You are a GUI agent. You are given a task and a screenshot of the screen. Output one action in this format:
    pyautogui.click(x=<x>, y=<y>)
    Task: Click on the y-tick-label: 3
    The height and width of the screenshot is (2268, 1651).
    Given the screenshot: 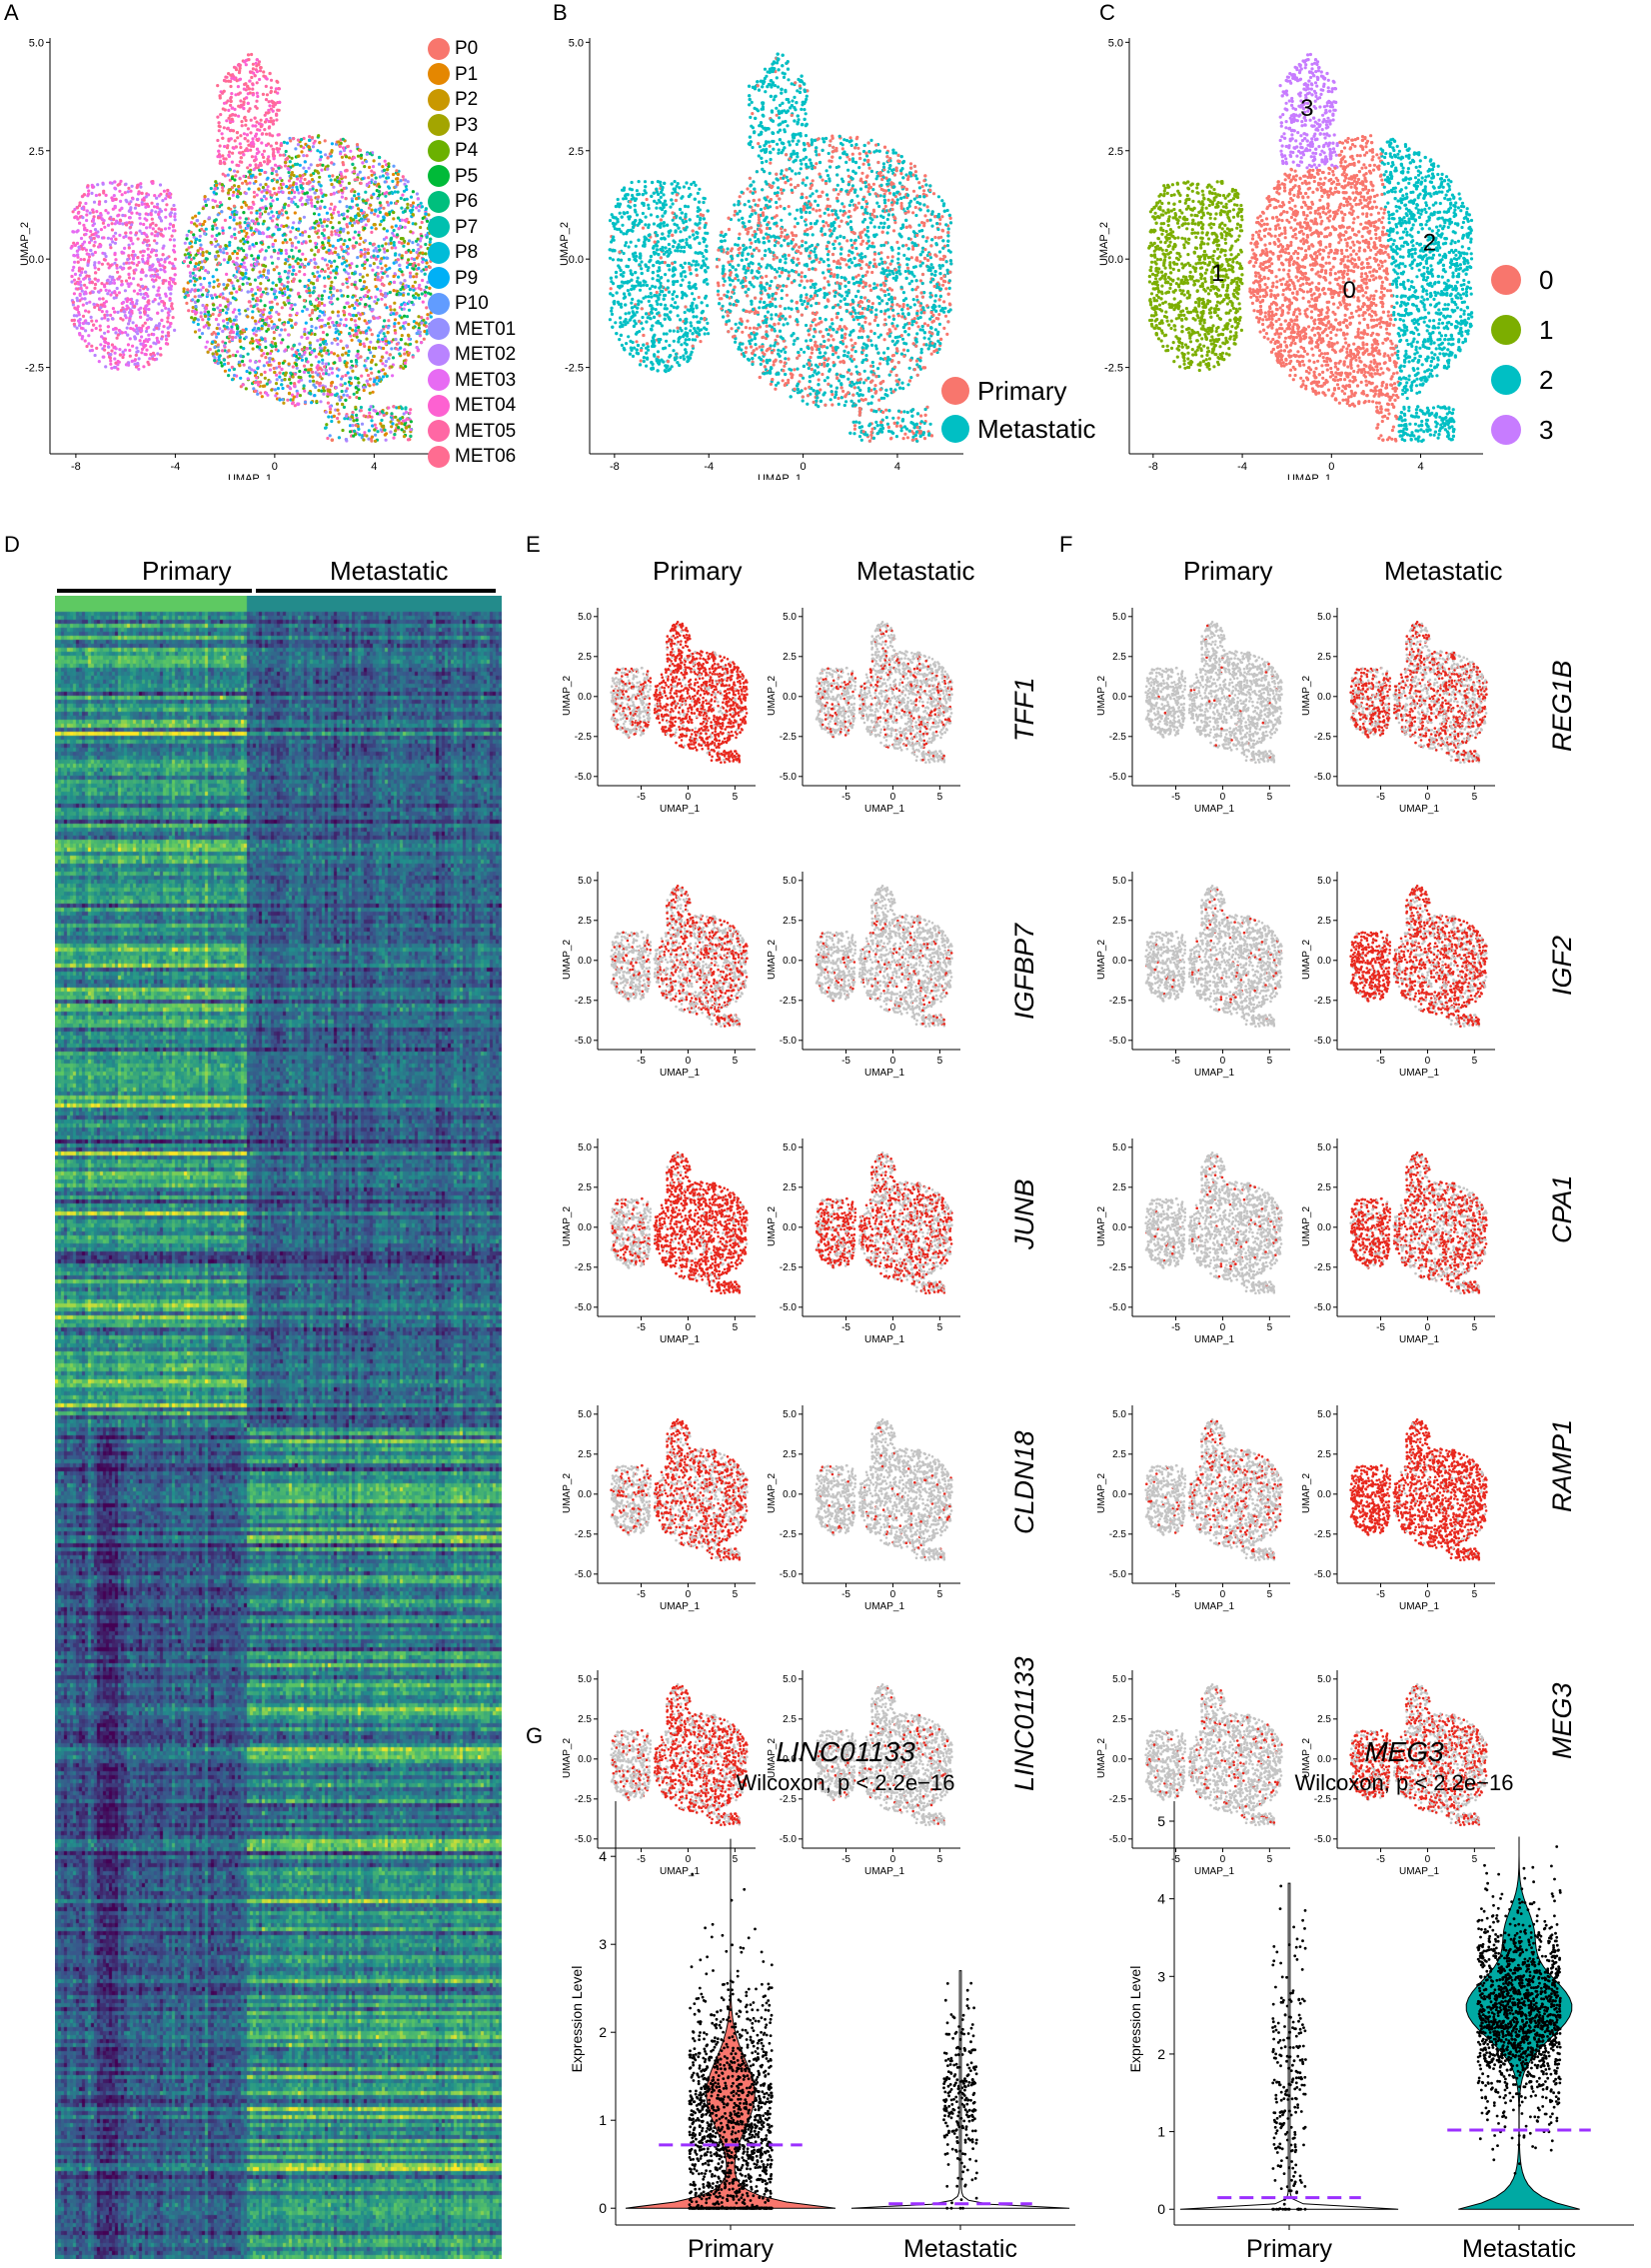 What is the action you would take?
    pyautogui.click(x=1161, y=1976)
    